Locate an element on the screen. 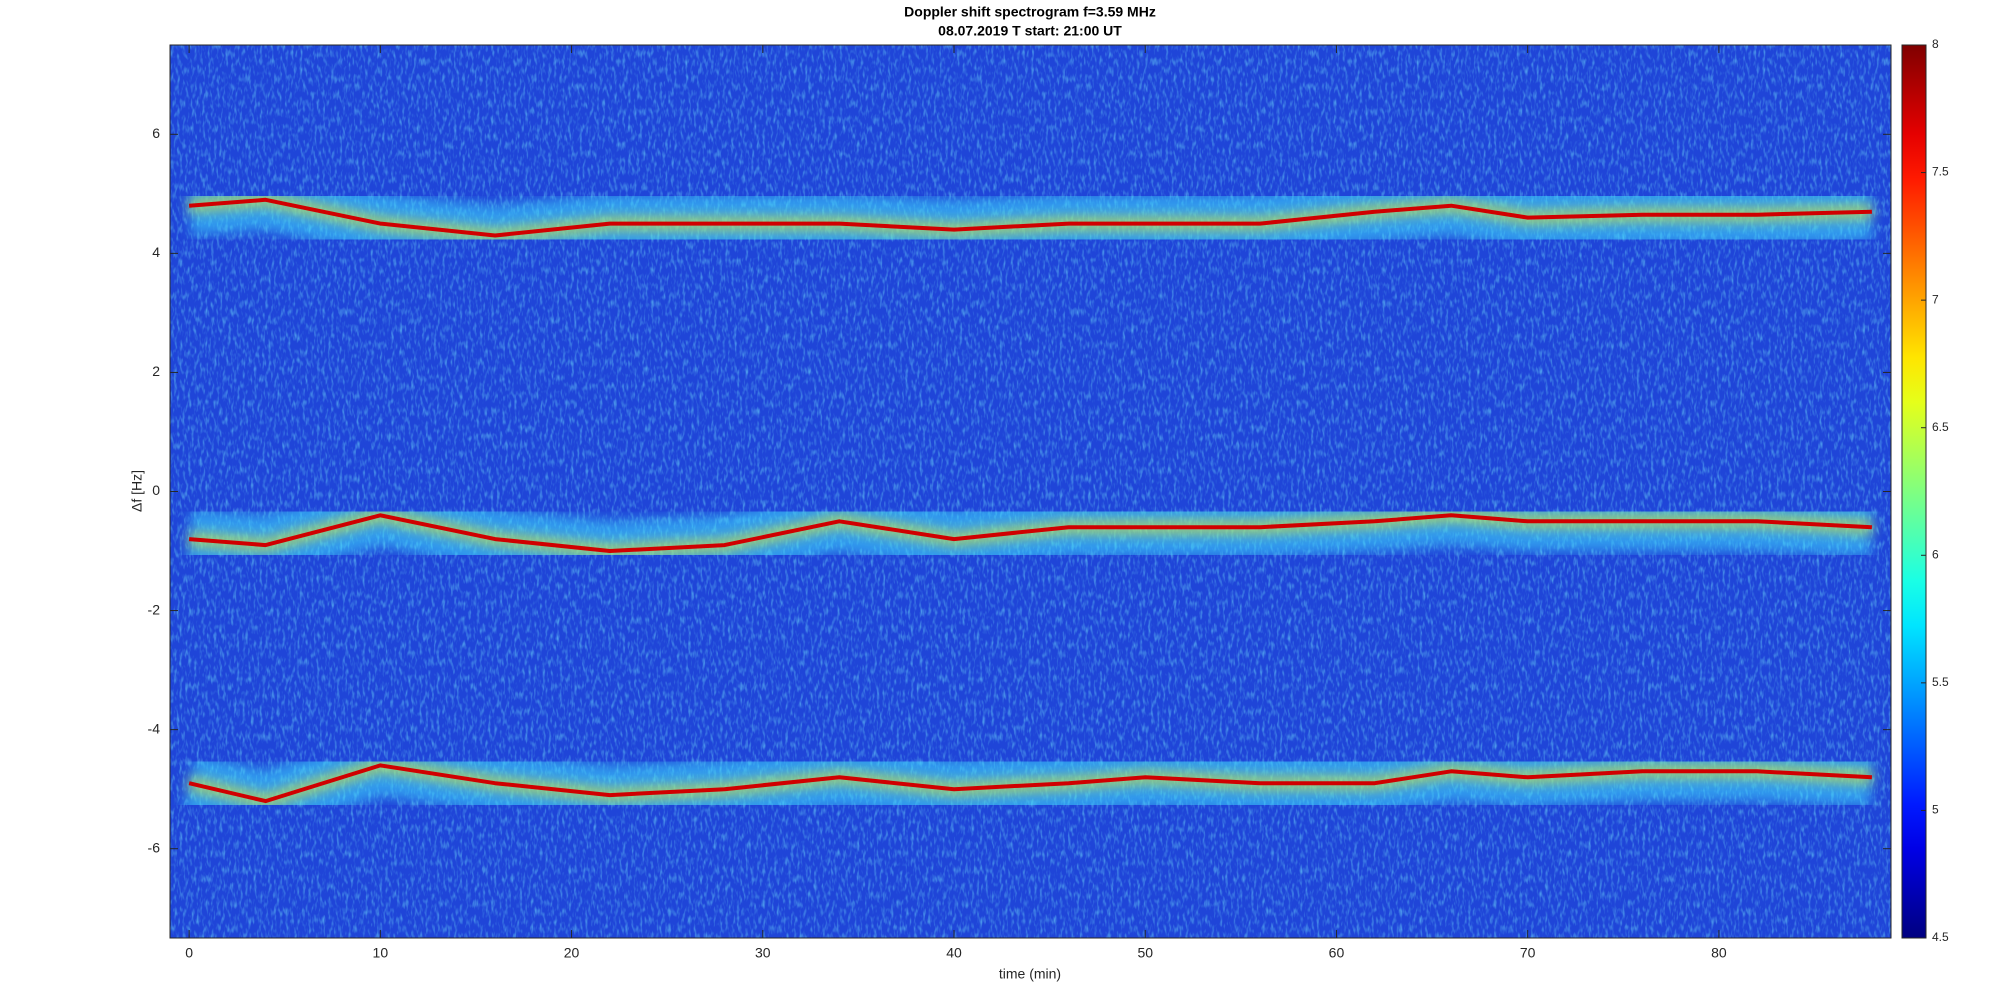 The image size is (2000, 1003). colorbar-tick-label: 7.5 is located at coordinates (1940, 172).